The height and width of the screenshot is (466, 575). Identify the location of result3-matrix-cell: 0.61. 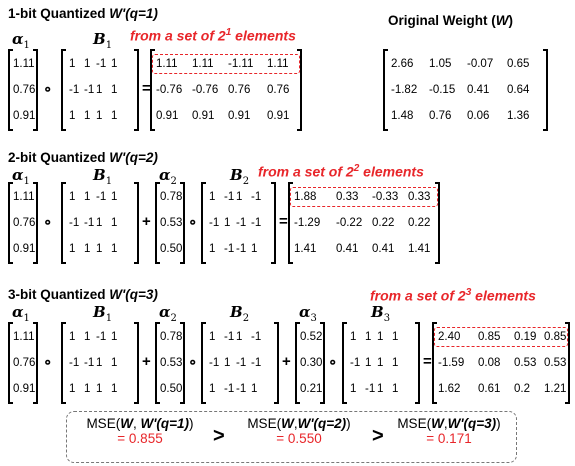
(489, 389).